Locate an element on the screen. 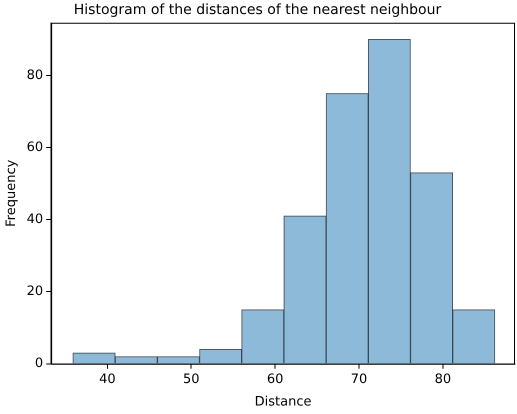 This screenshot has height=414, width=517. y-tick-label: 20 is located at coordinates (35, 292).